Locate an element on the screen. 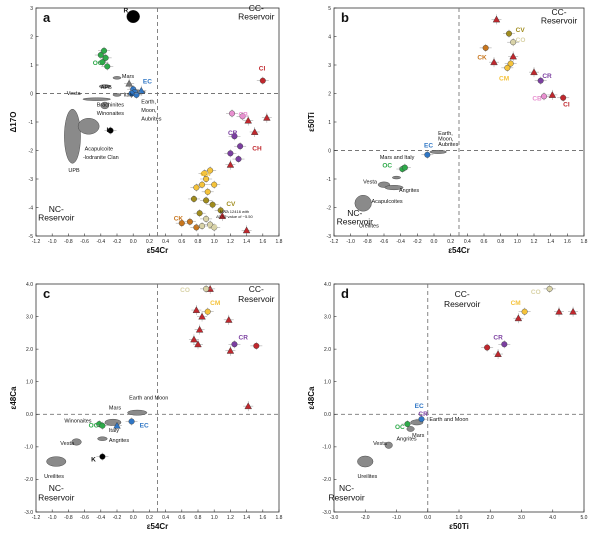 This screenshot has width=591, height=553. x-tick-label: 1.6 is located at coordinates (567, 242).